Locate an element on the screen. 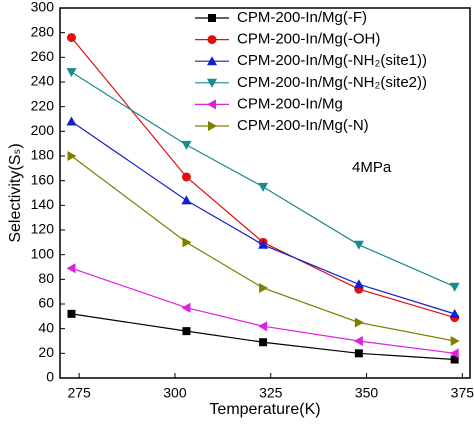  y-tick-label: 60 is located at coordinates (46, 303).